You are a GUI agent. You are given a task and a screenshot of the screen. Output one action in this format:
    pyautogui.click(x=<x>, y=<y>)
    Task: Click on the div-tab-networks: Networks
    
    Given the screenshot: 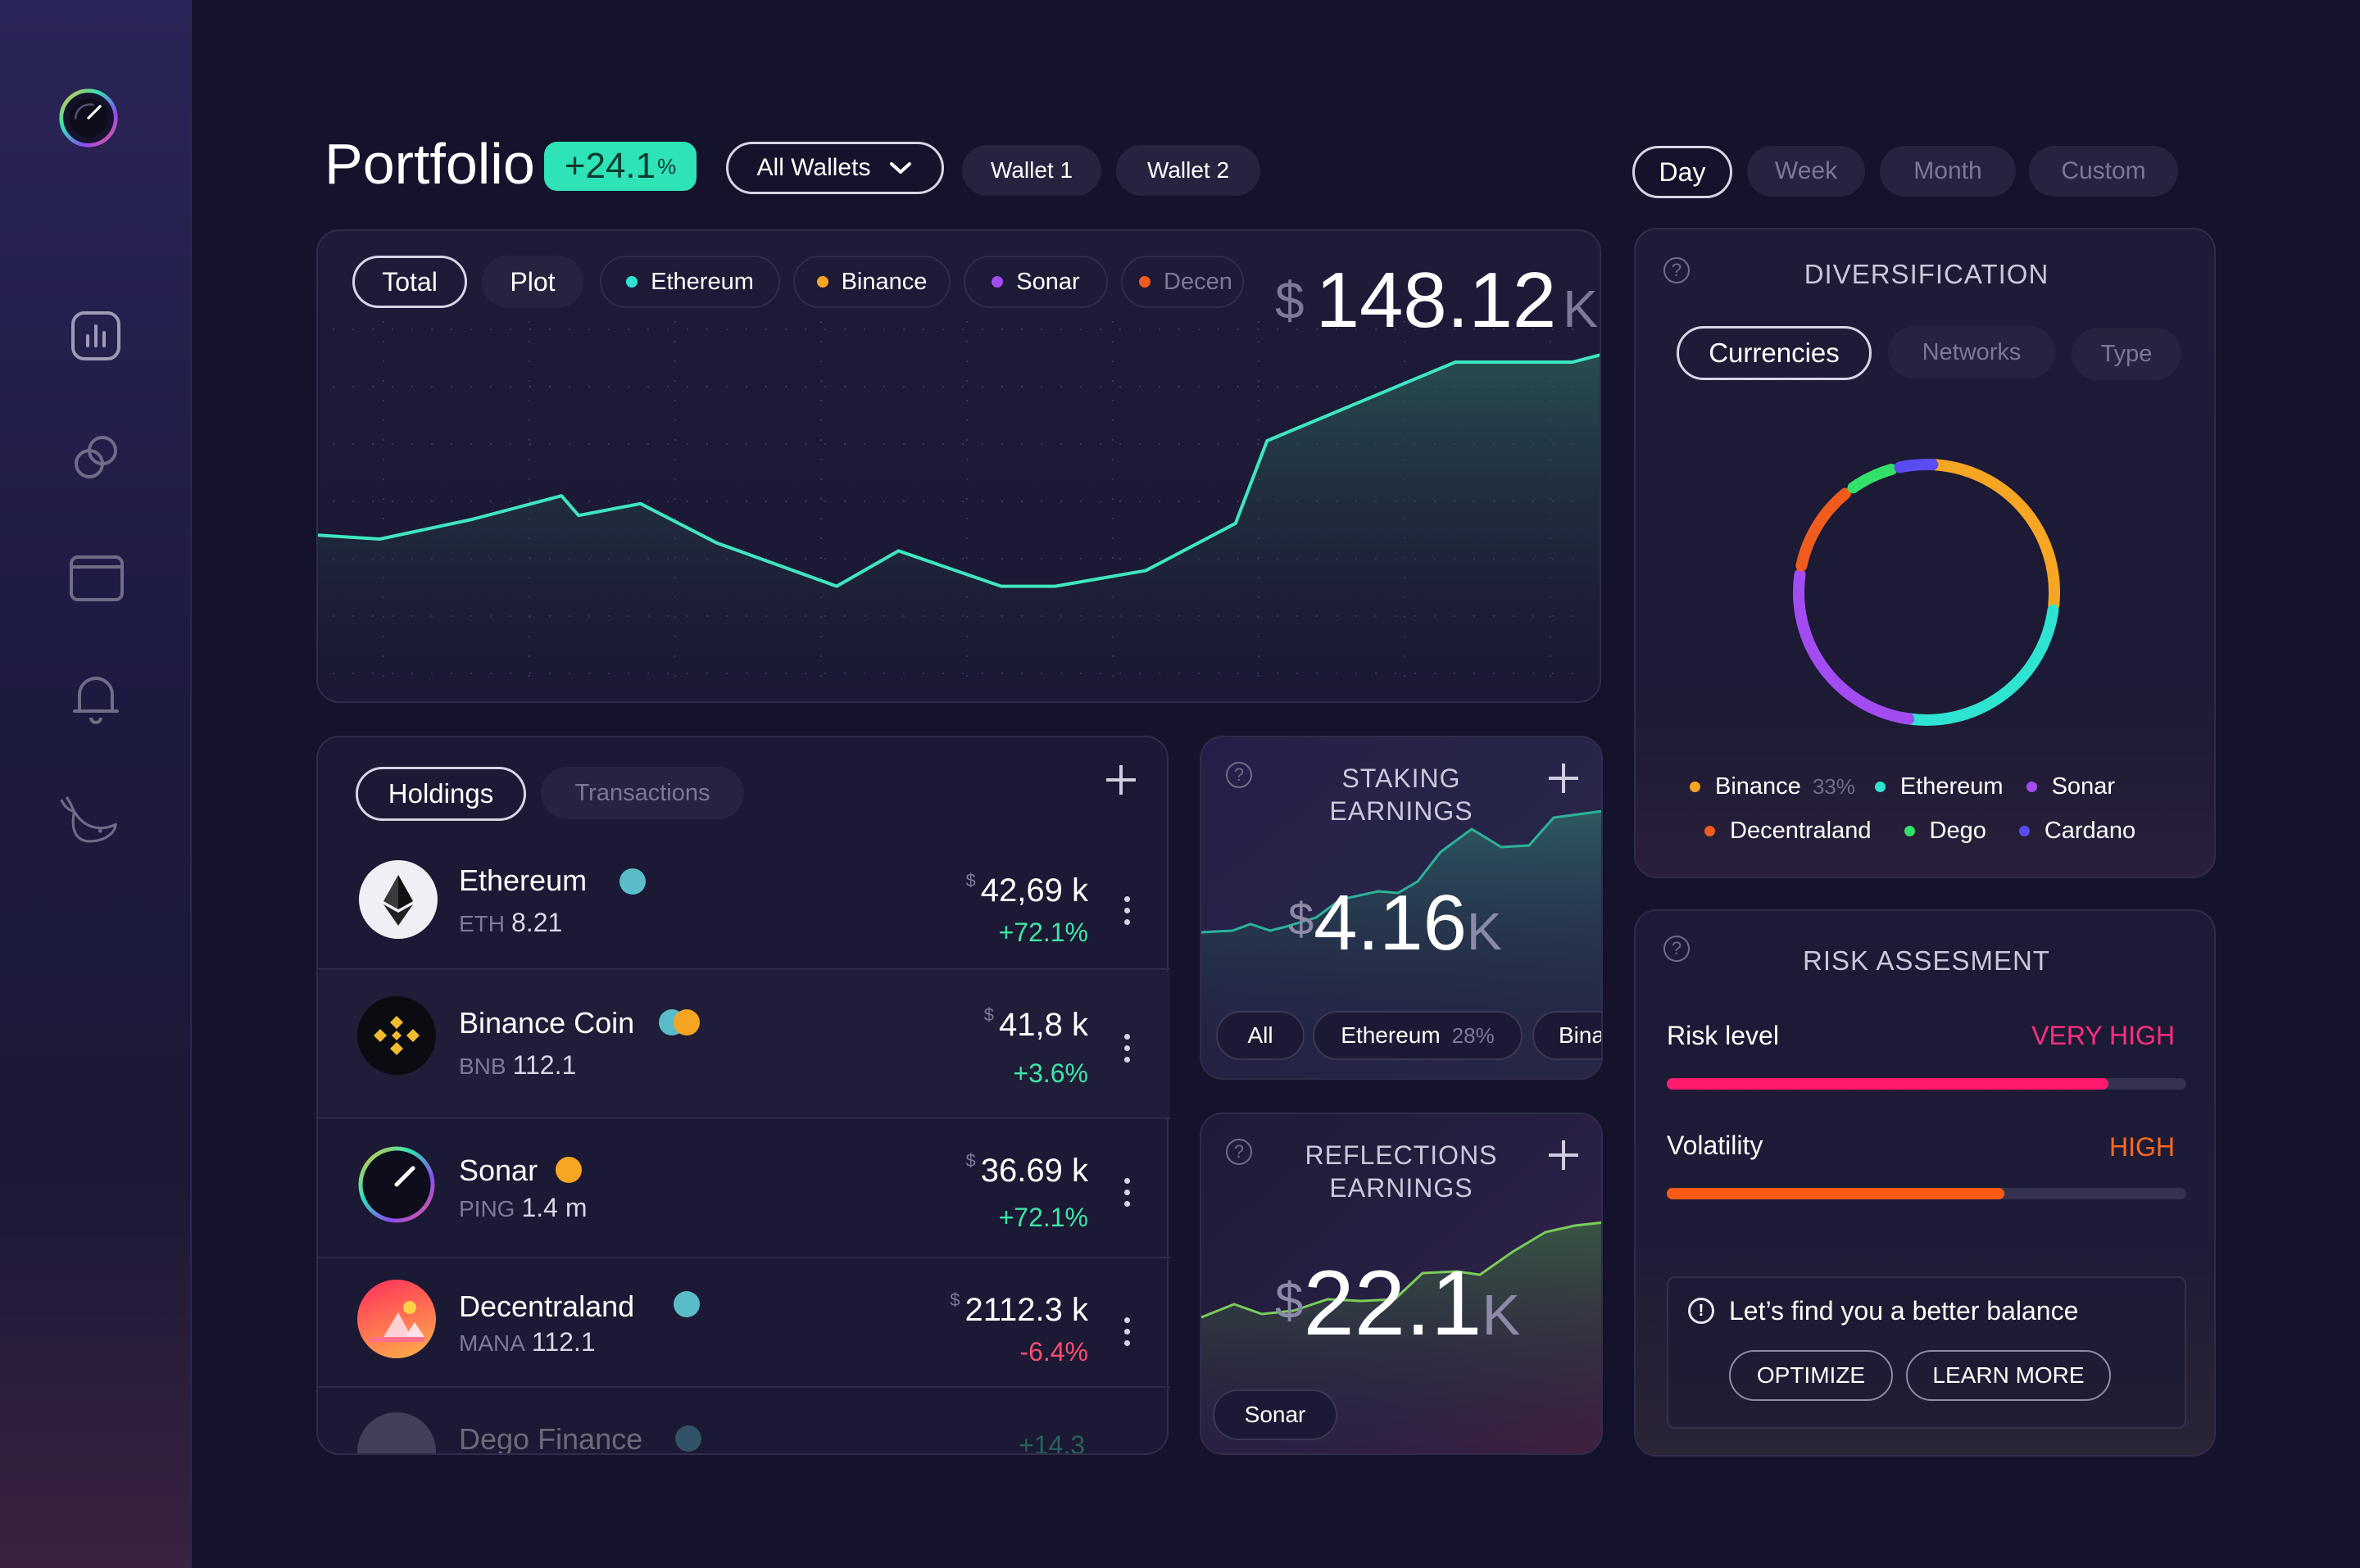 What is the action you would take?
    pyautogui.click(x=1971, y=352)
    